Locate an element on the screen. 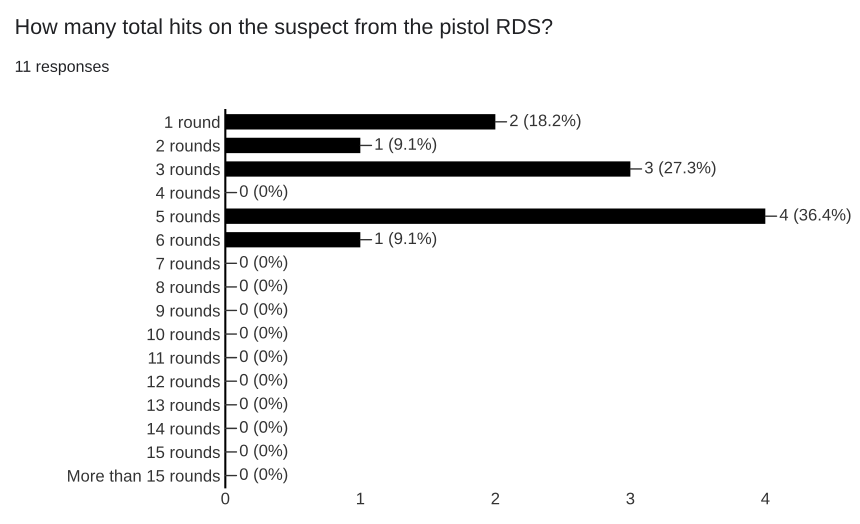 The height and width of the screenshot is (524, 860). x-tick-label: 3 is located at coordinates (630, 498).